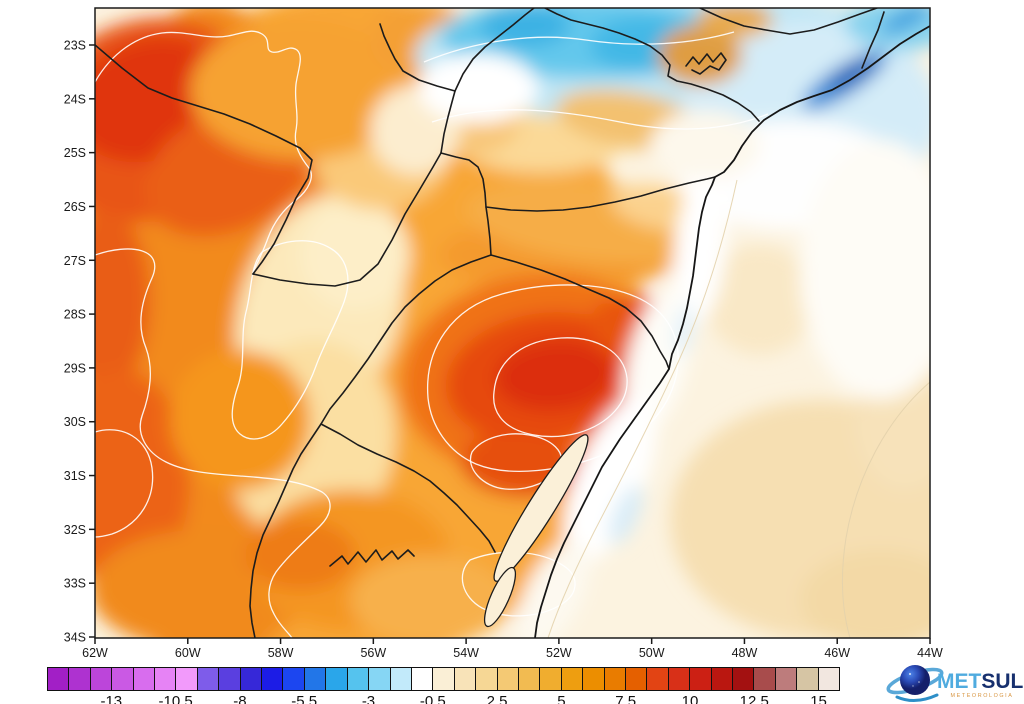 The width and height of the screenshot is (1024, 704). I want to click on ocean-contour, so click(642, 408).